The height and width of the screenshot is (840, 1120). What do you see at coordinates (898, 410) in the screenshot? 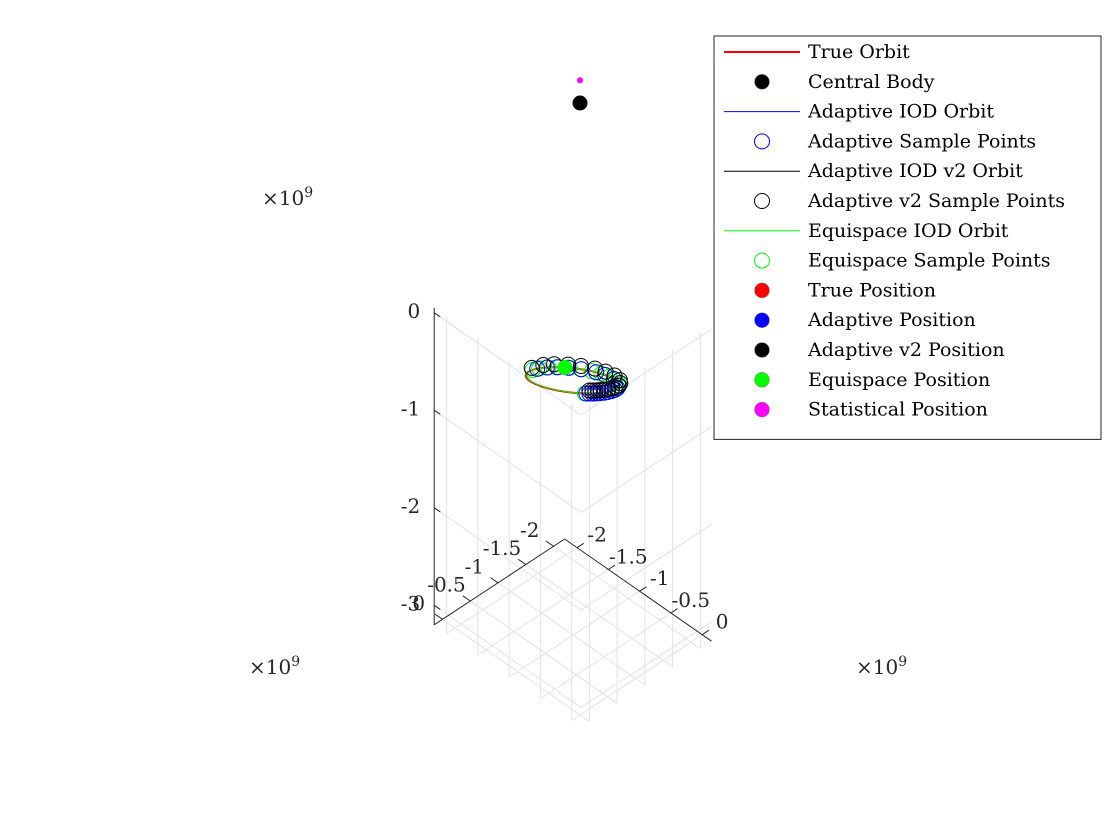
I see `legend-label: Statistical Position` at bounding box center [898, 410].